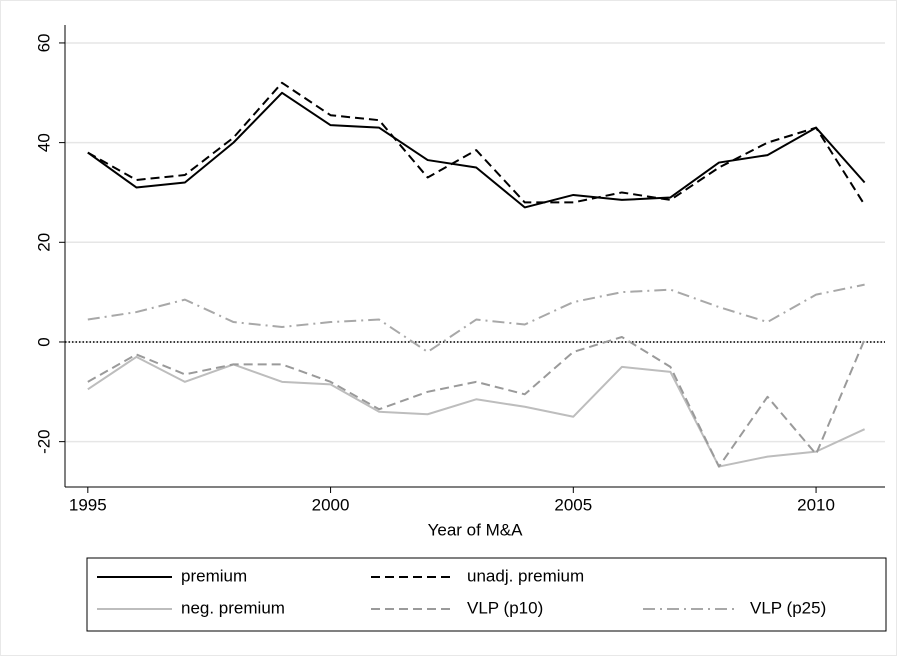  I want to click on legend-box, so click(486, 594).